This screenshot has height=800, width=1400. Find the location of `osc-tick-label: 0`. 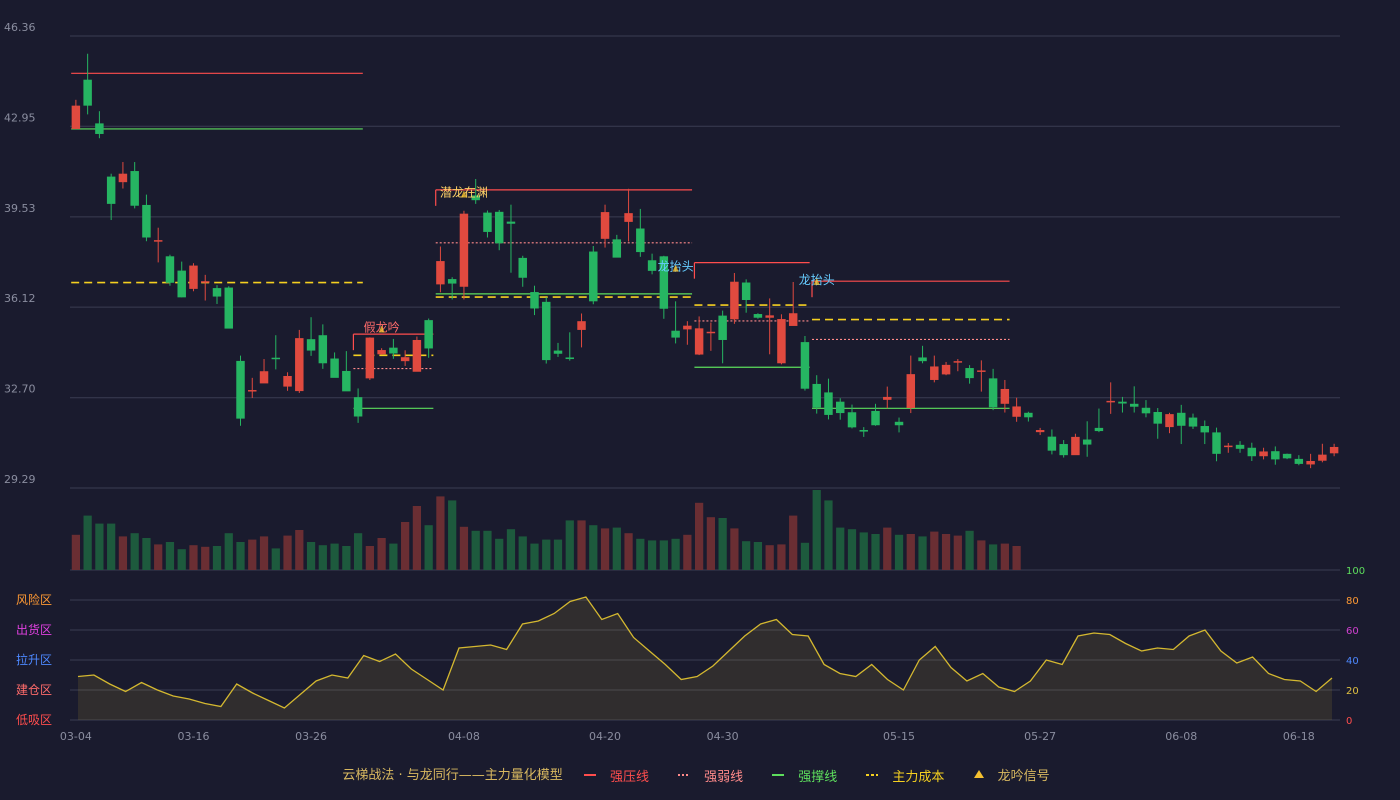

osc-tick-label: 0 is located at coordinates (1349, 721).